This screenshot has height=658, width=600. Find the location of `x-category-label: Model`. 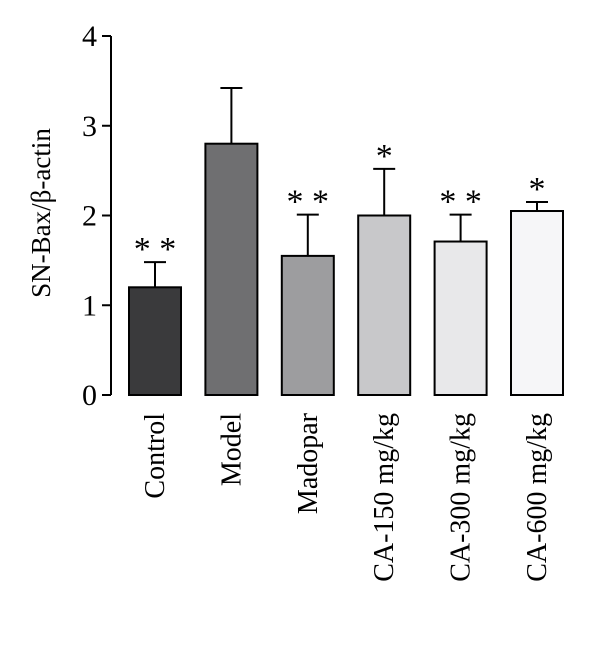

x-category-label: Model is located at coordinates (231, 449).